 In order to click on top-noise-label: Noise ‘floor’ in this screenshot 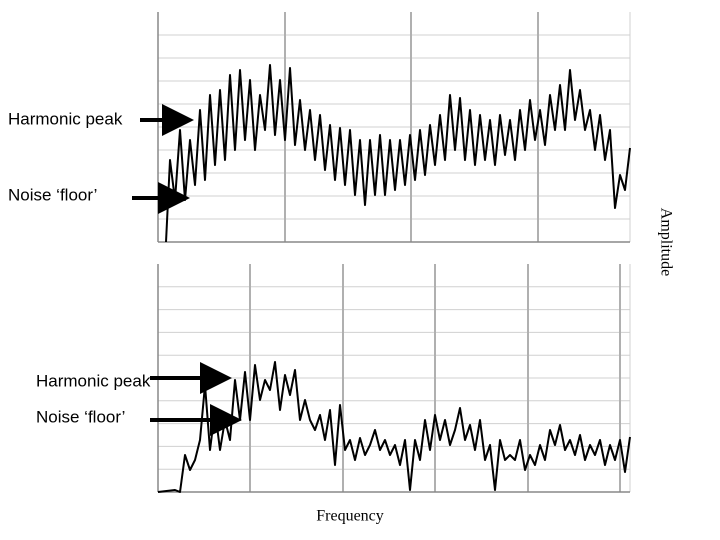, I will do `click(52, 194)`.